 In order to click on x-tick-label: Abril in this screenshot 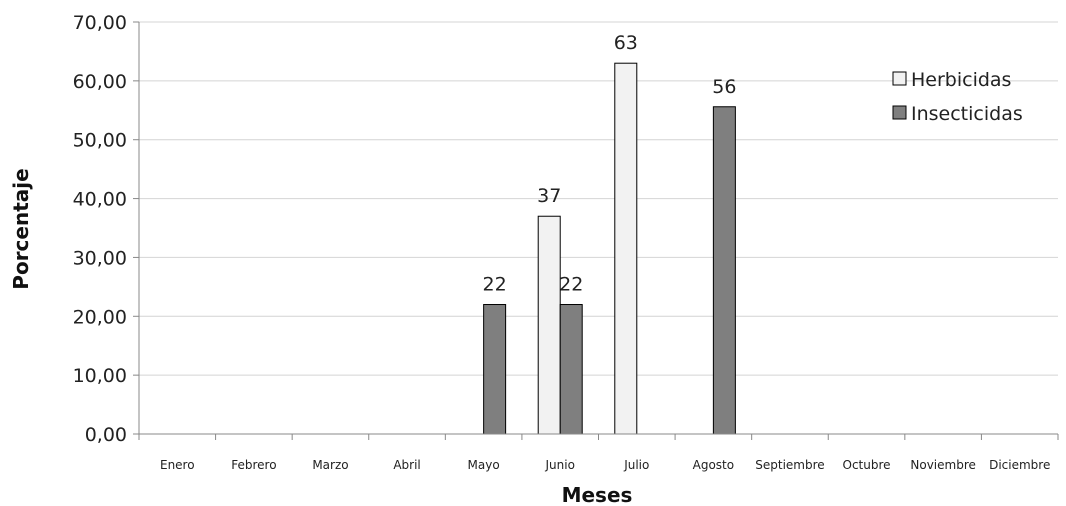, I will do `click(406, 465)`.